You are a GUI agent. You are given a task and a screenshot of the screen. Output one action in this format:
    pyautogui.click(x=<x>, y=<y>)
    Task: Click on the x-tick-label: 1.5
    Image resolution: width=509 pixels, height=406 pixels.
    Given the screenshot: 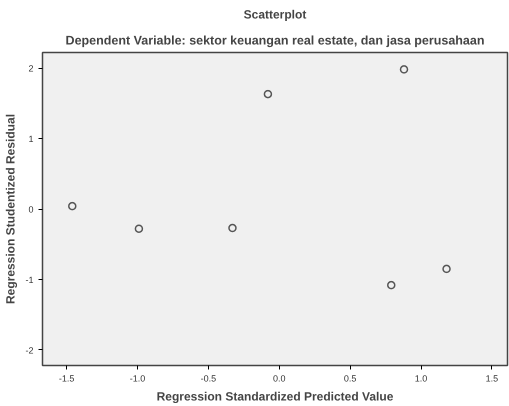 What is the action you would take?
    pyautogui.click(x=492, y=379)
    